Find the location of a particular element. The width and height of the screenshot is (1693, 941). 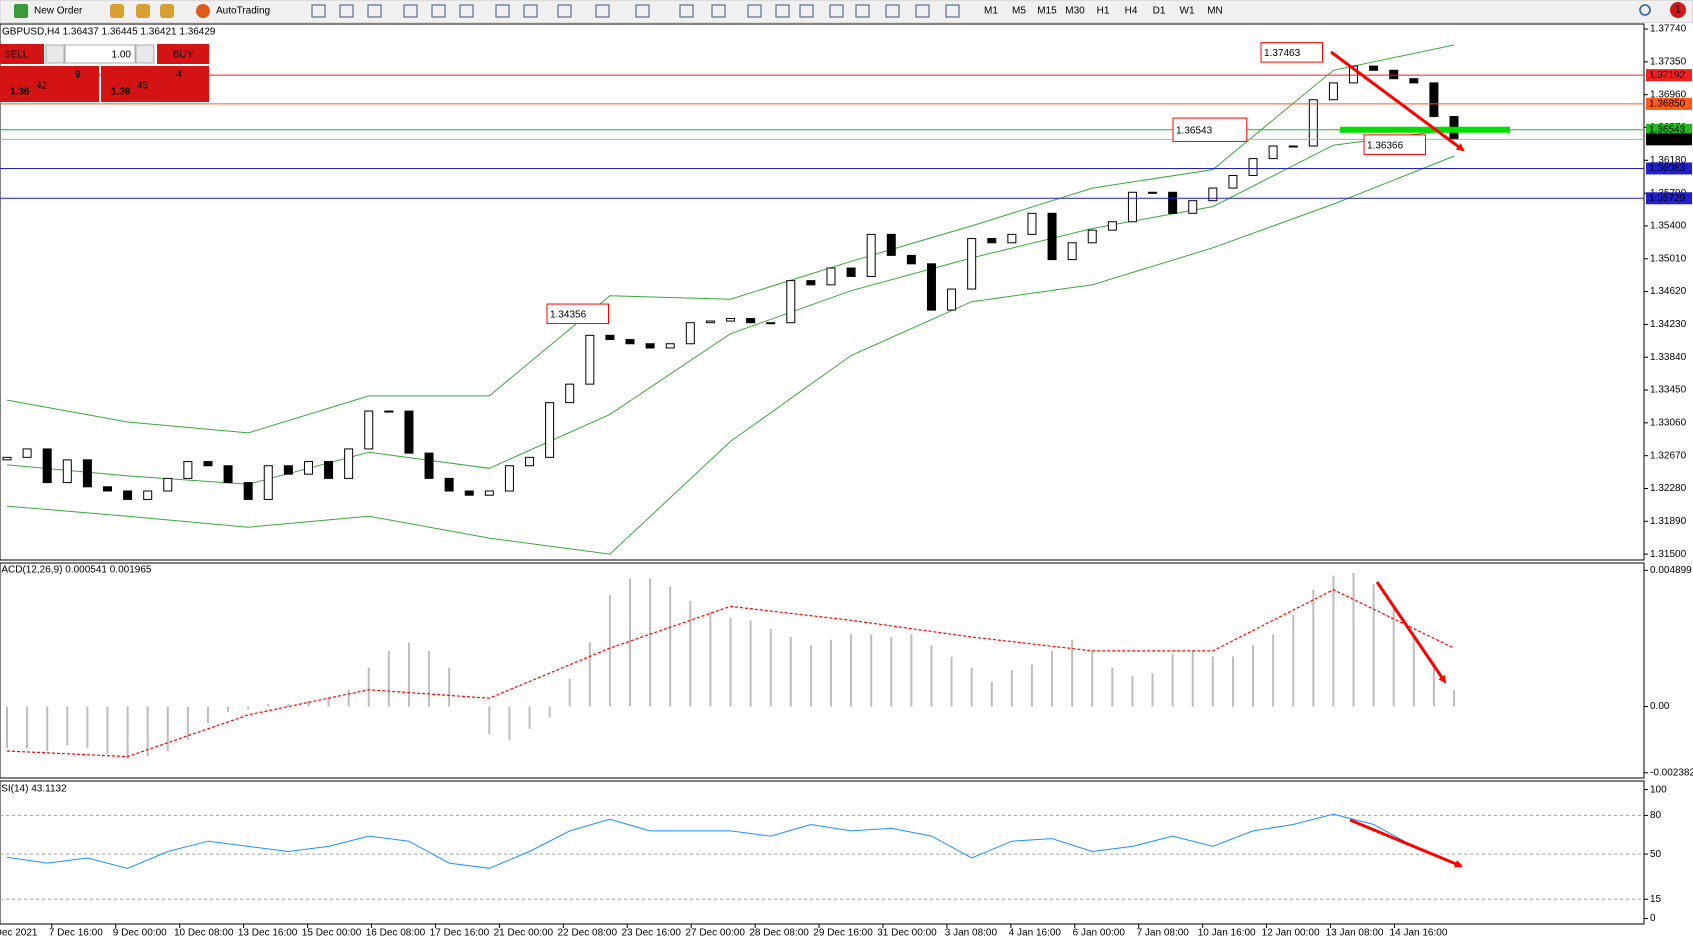

sell-button is located at coordinates (22, 54).